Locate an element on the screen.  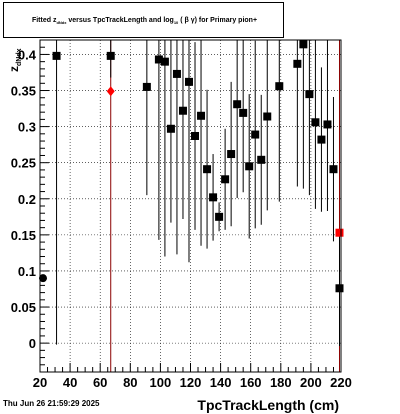
y-tick-label: 0.05 is located at coordinates (23, 307).